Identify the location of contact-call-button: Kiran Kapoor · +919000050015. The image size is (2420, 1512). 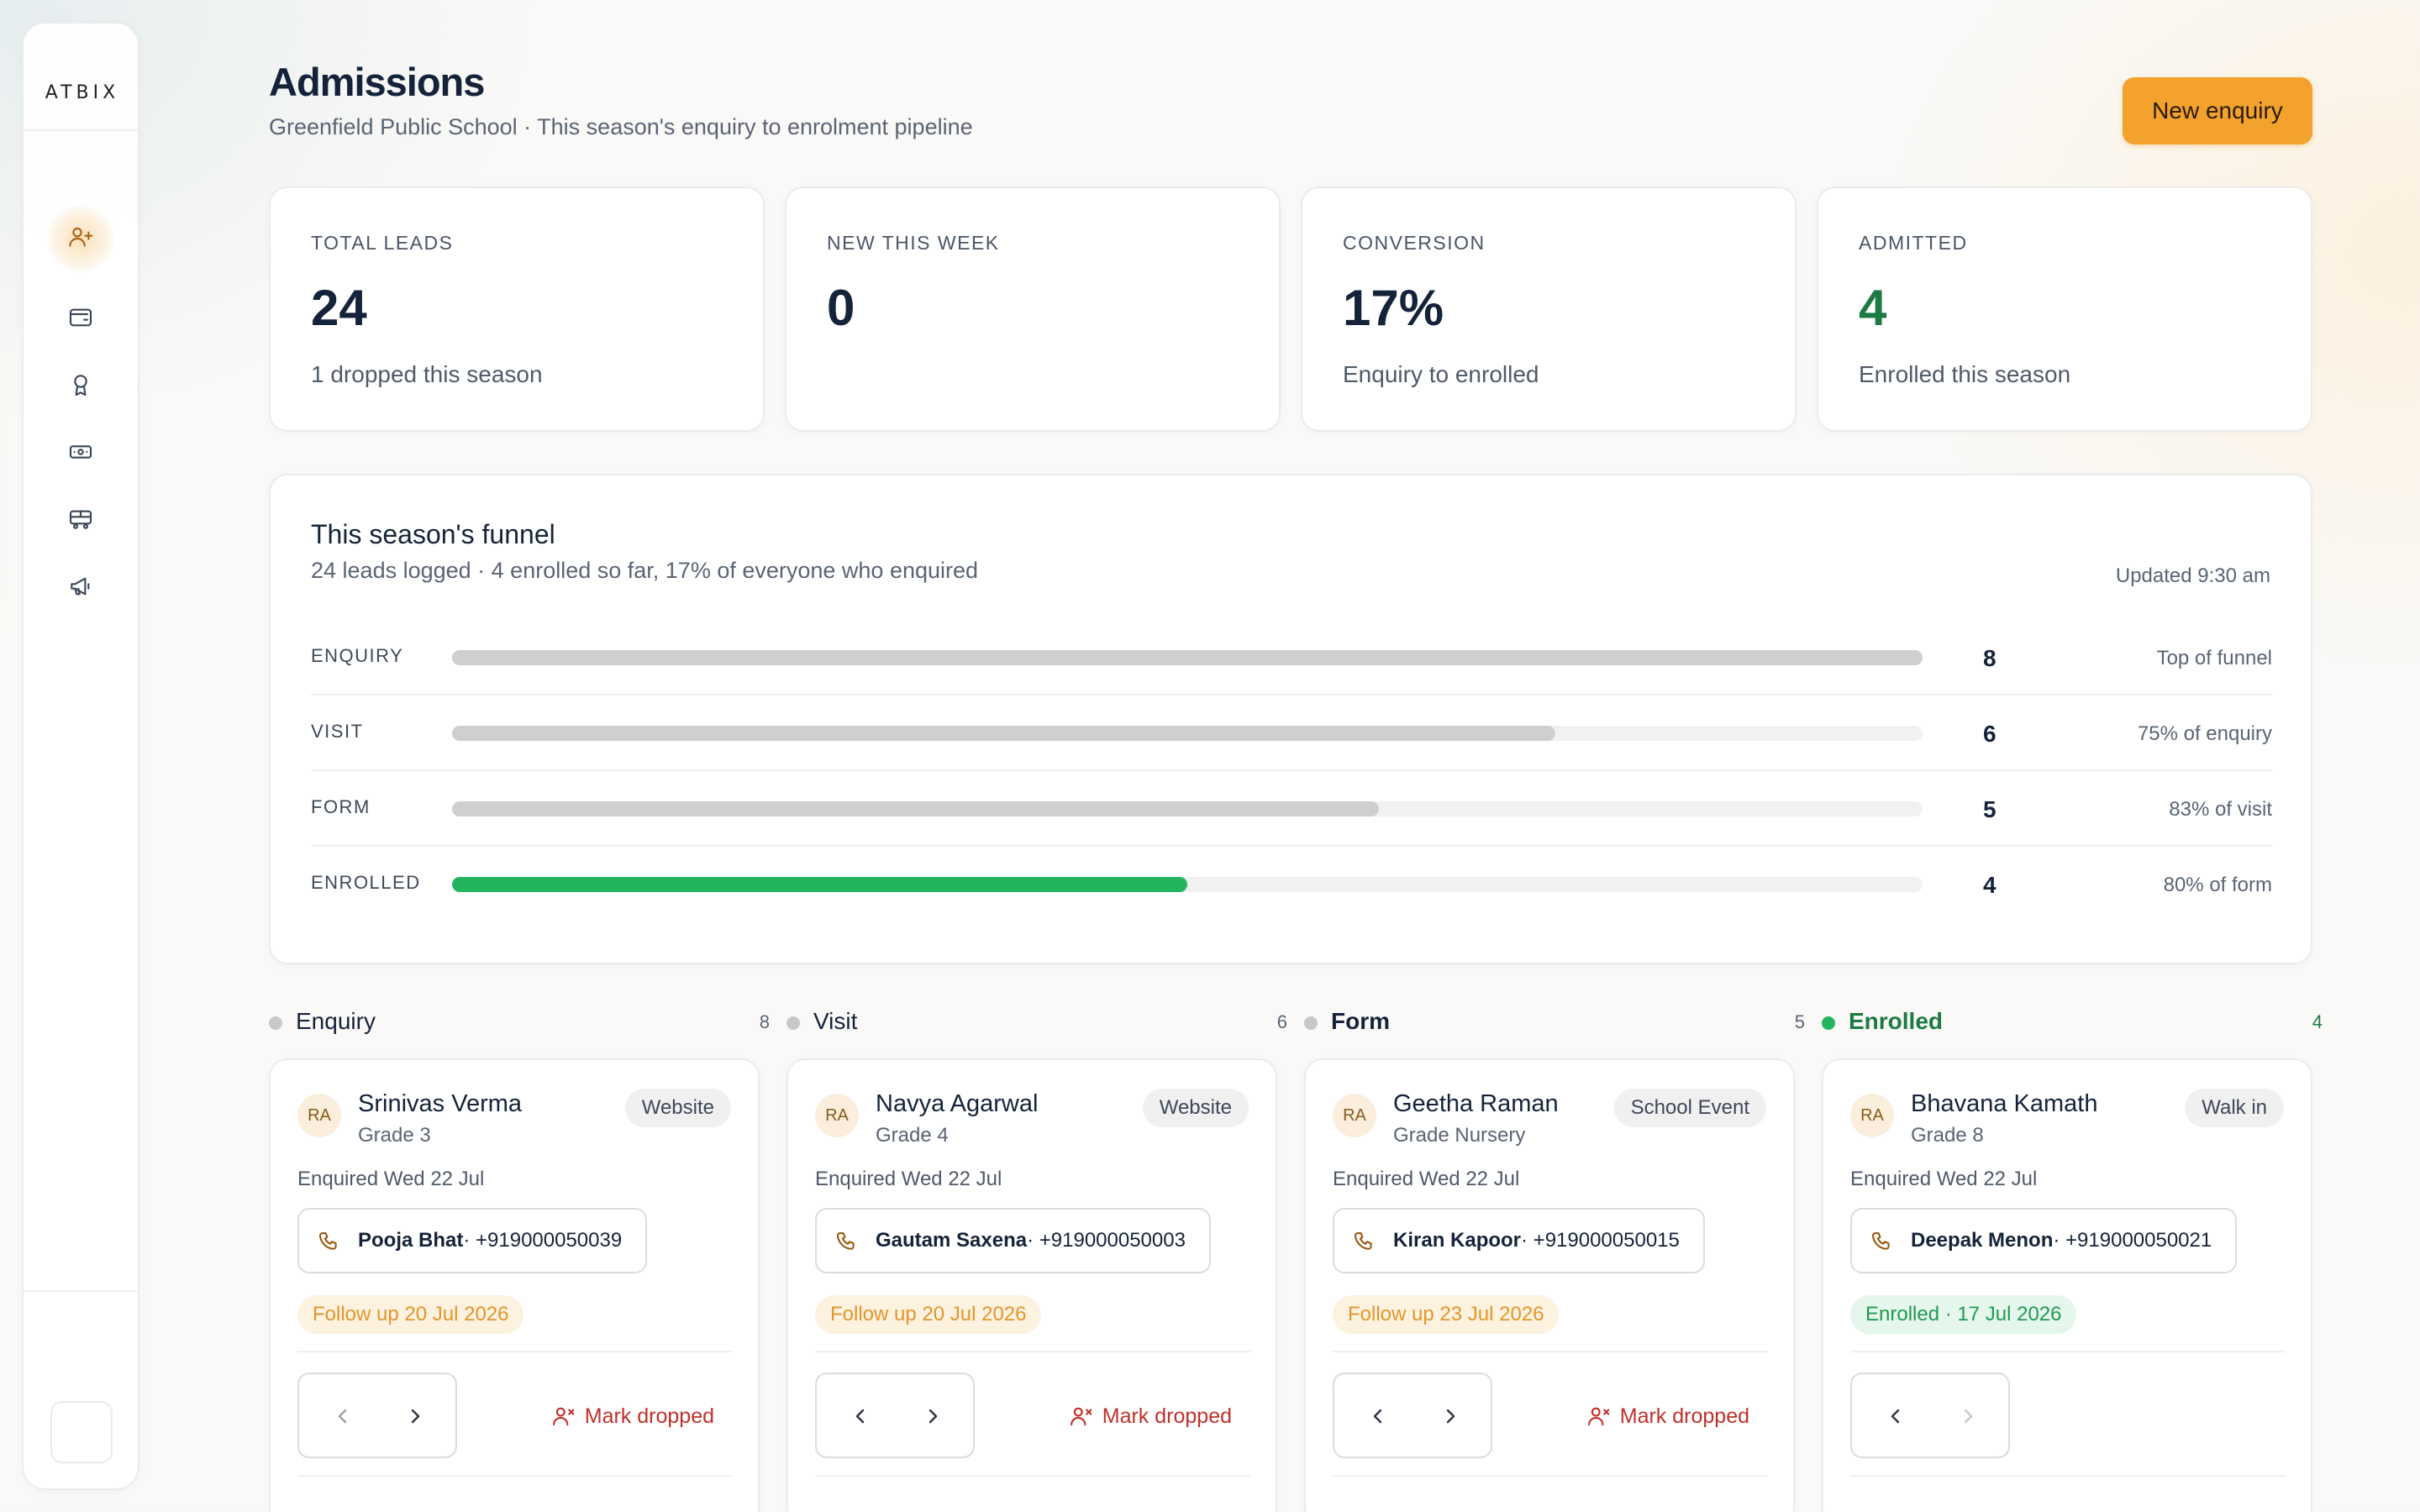
(1519, 1240).